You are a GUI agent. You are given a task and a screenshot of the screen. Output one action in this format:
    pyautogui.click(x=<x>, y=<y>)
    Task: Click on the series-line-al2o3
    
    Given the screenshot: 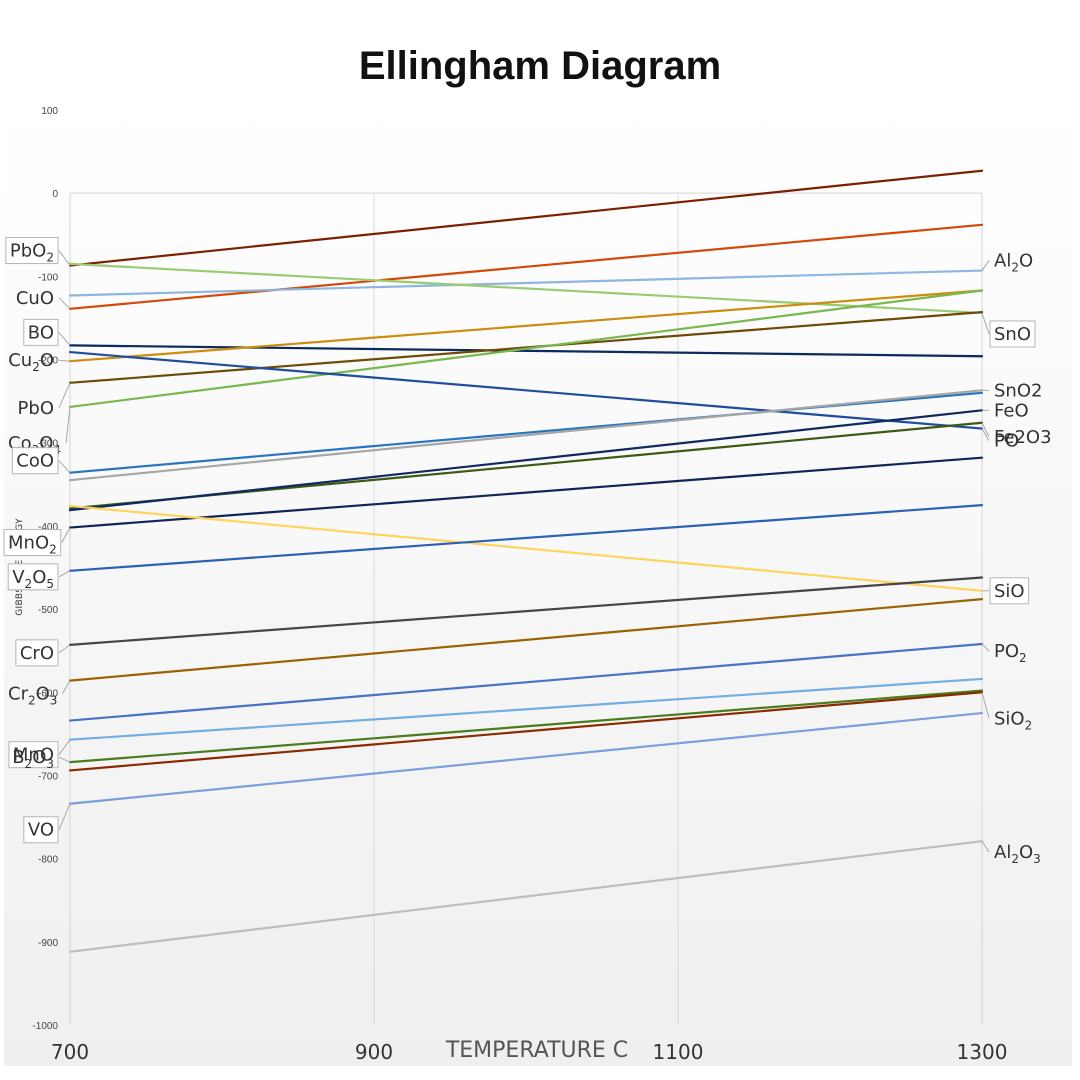 What is the action you would take?
    pyautogui.click(x=526, y=896)
    